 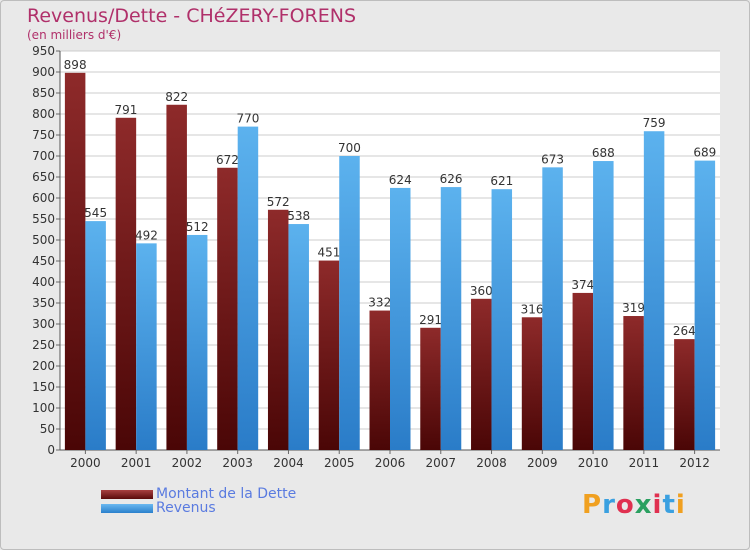 What do you see at coordinates (704, 153) in the screenshot?
I see `data-label: 689` at bounding box center [704, 153].